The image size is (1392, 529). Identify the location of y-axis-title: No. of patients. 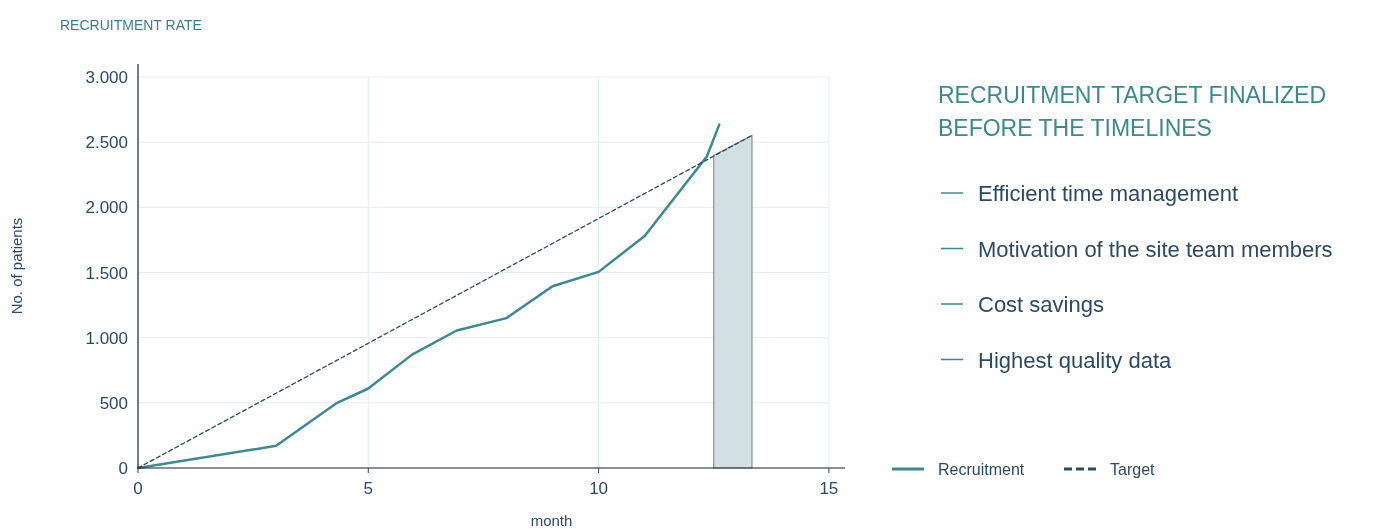
(16, 266).